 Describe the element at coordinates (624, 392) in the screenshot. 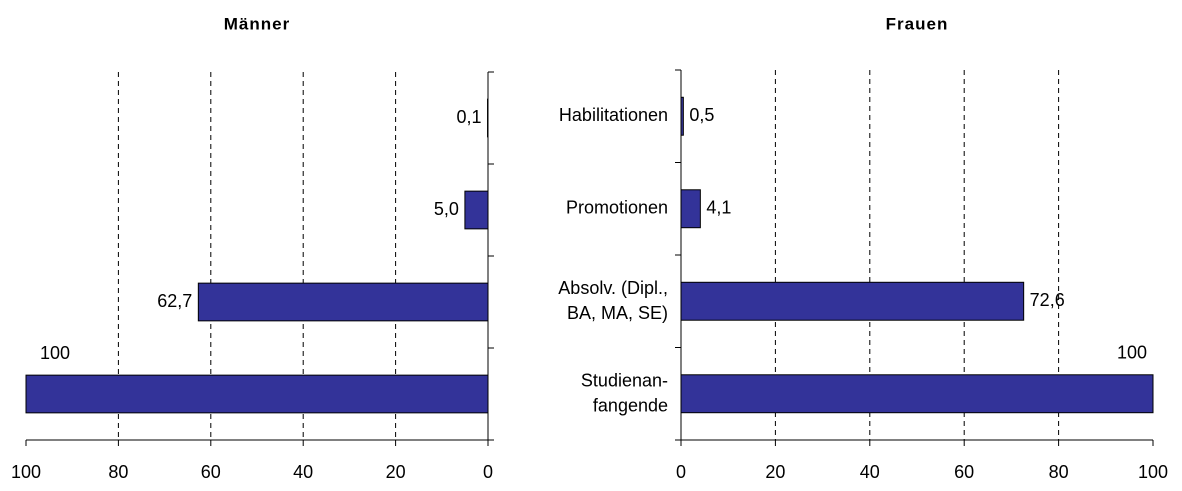

I see `category-label: Studienan-fangende` at that location.